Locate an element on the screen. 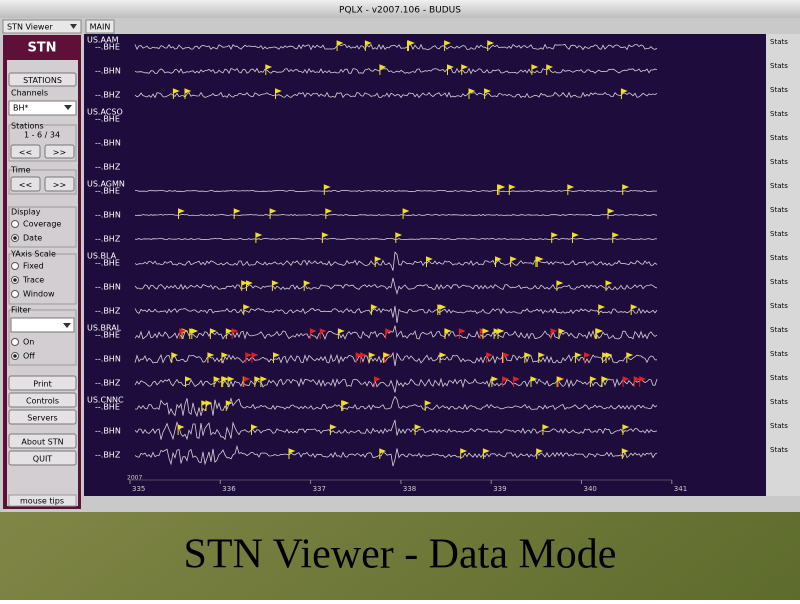 Image resolution: width=800 pixels, height=604 pixels. station-label: US.CNNC is located at coordinates (105, 400).